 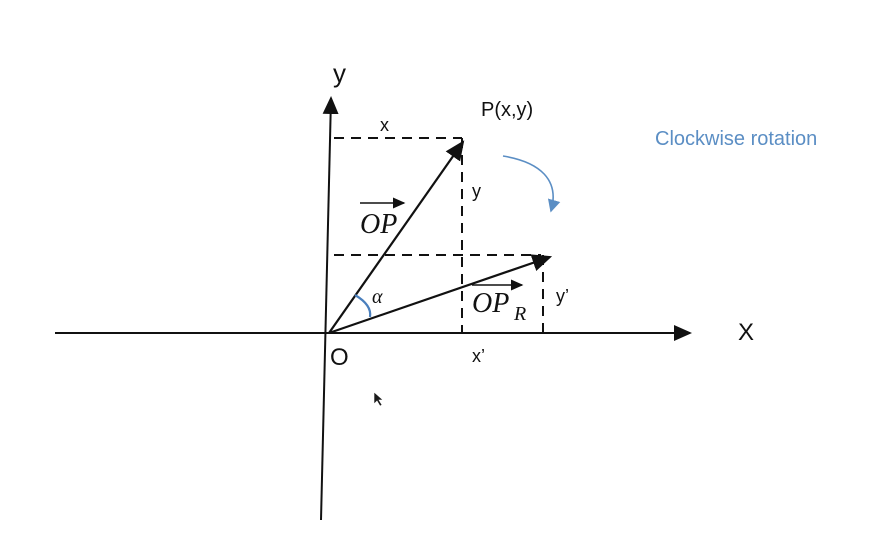 I want to click on vector-op, so click(x=396, y=237).